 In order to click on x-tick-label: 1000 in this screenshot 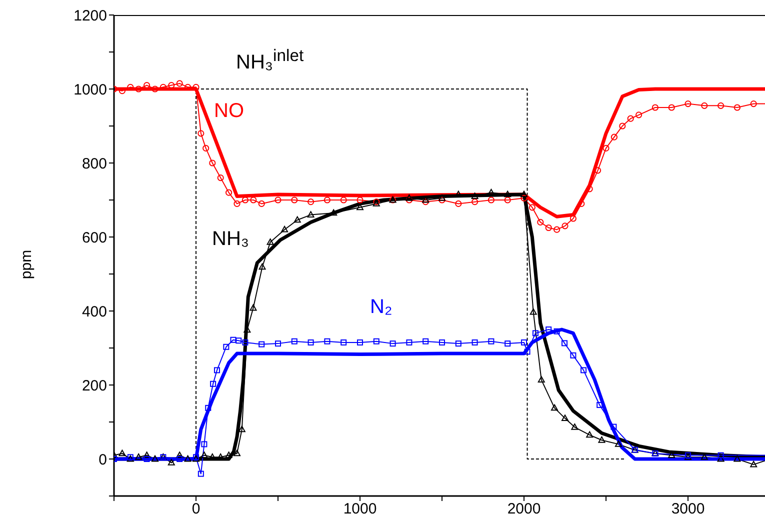, I will do `click(360, 509)`.